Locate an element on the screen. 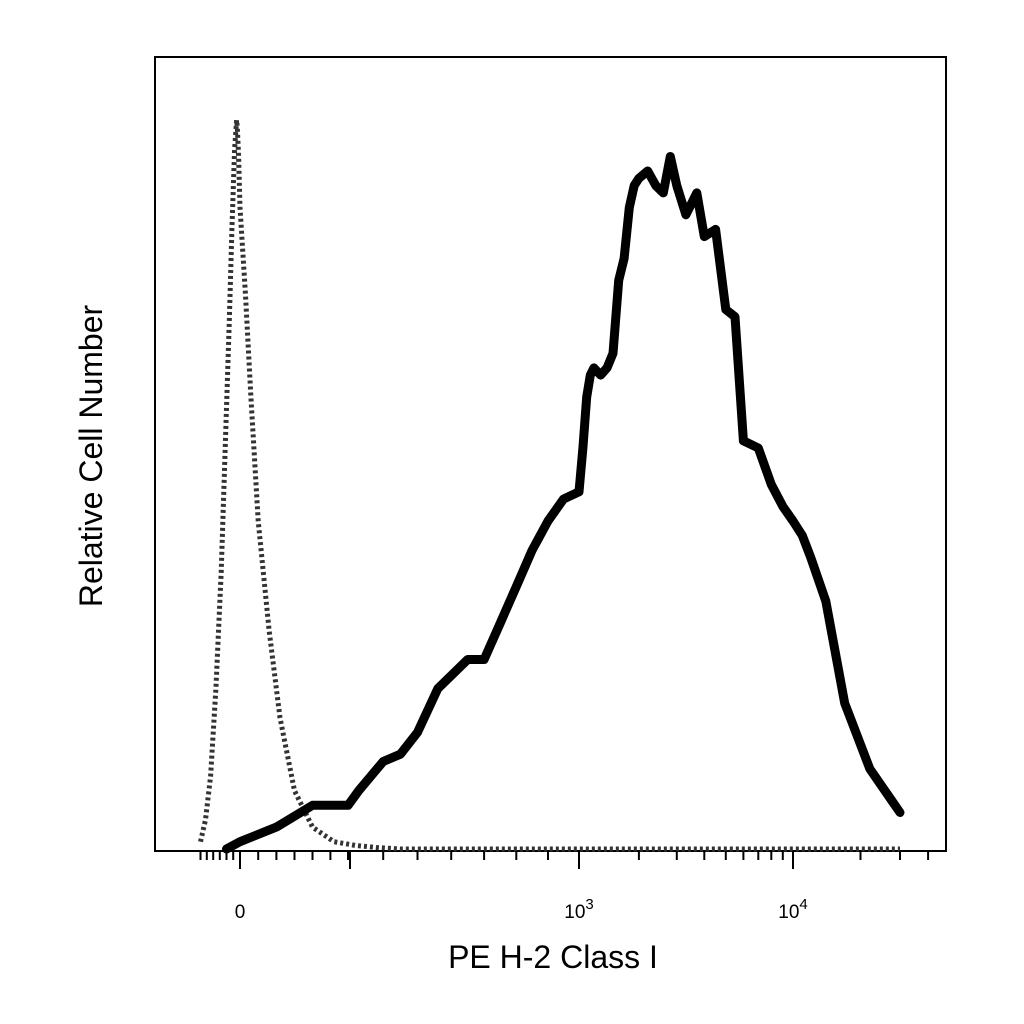  x-tick-label: 10⁴ is located at coordinates (792, 909).